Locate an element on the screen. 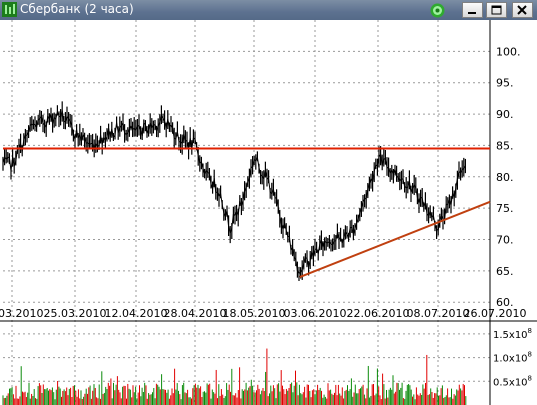 The height and width of the screenshot is (405, 537). price-tick-label: 60. is located at coordinates (505, 302).